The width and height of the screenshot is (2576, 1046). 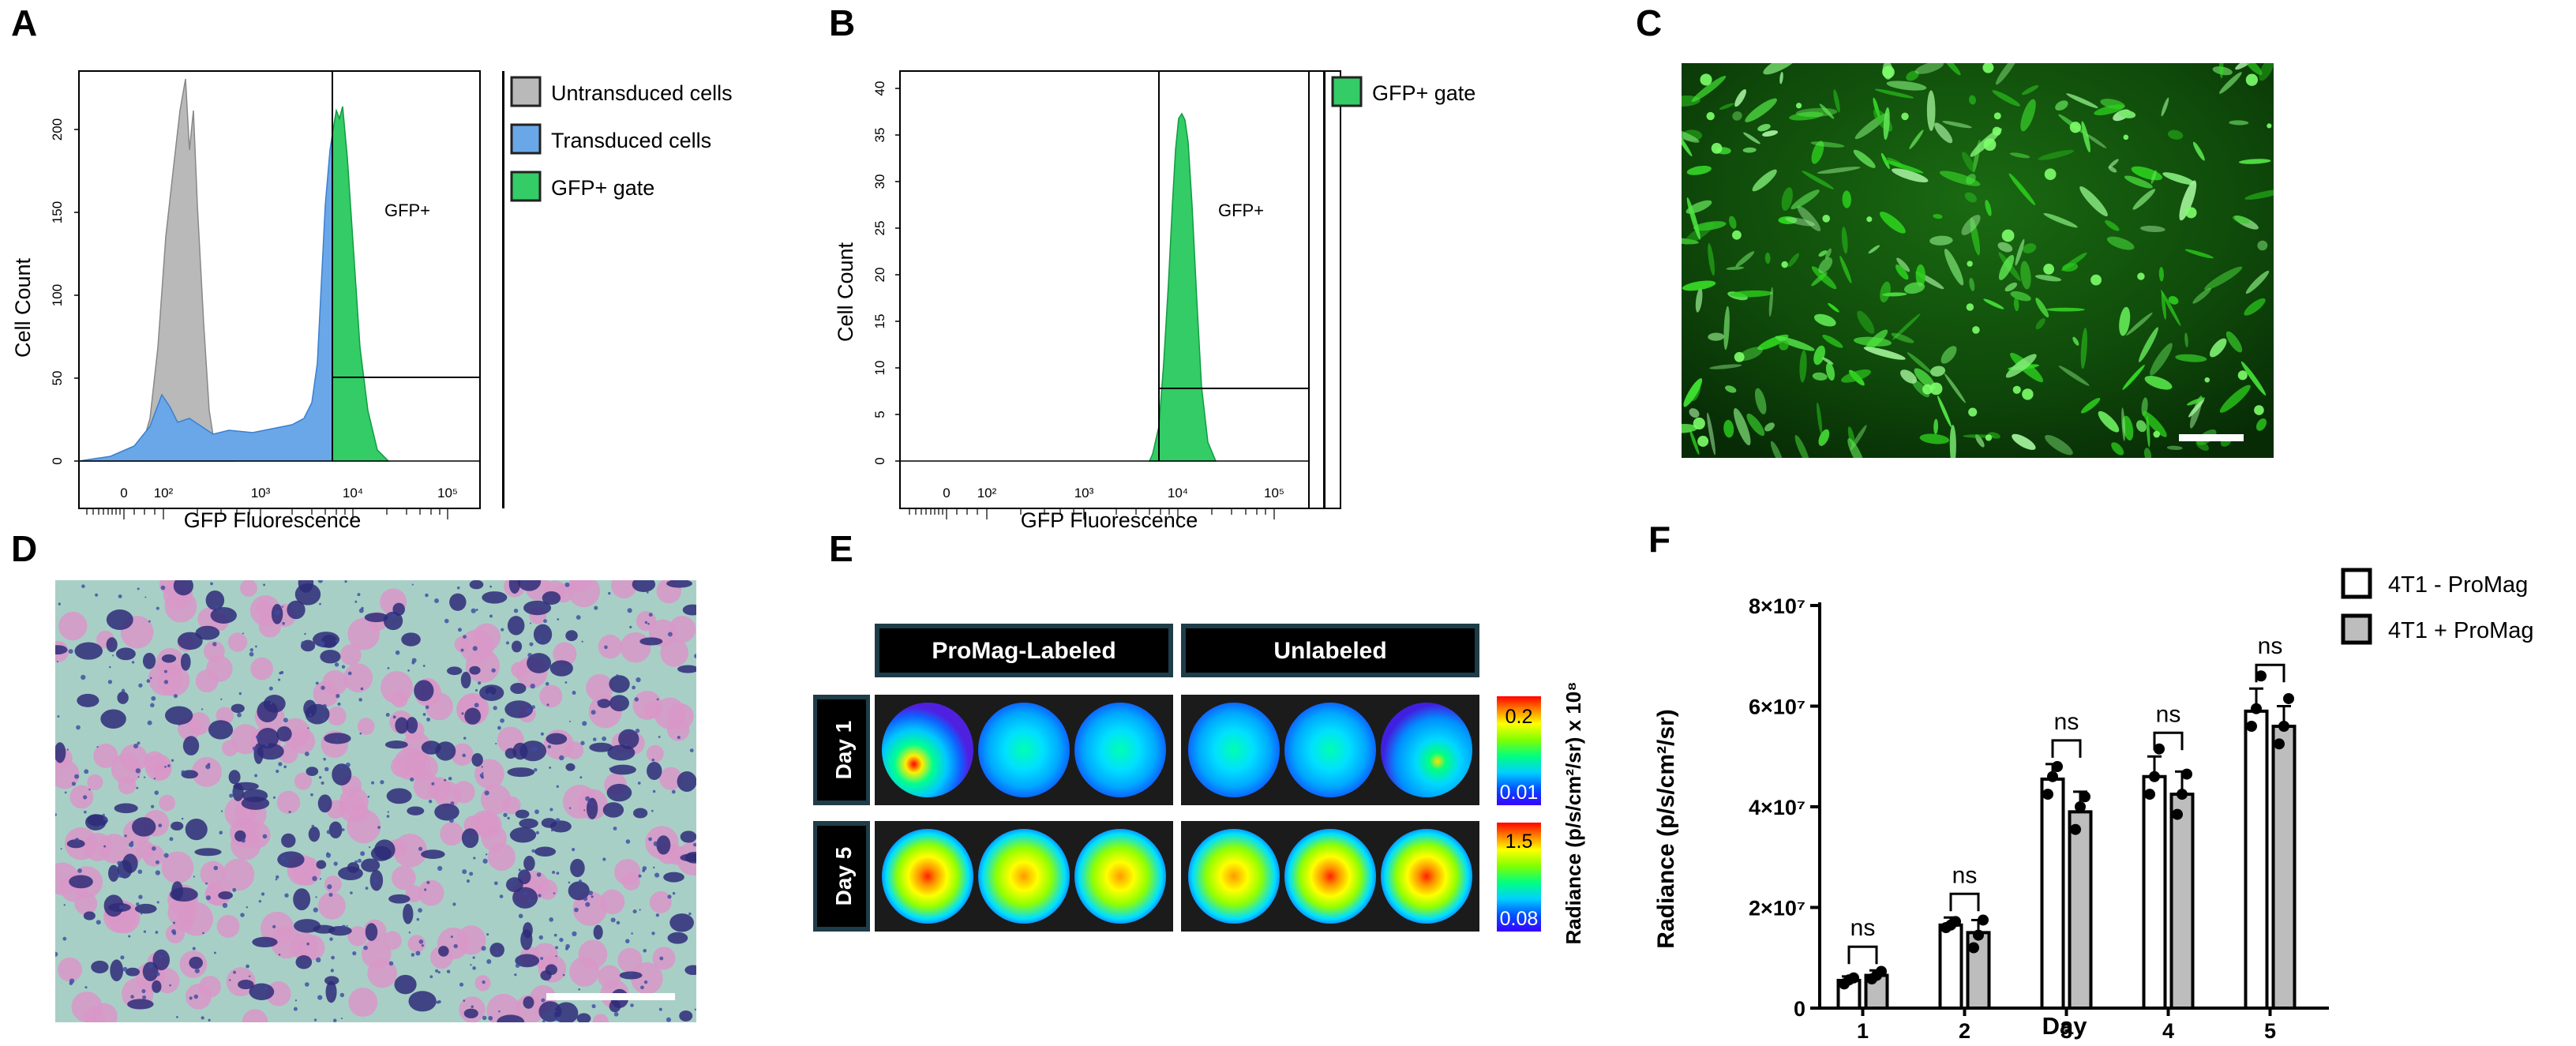 What do you see at coordinates (1777, 808) in the screenshot?
I see `panel-f-y-ticks: 0 2×10⁷ 4×10⁷ 6×10⁷ 8×10⁷` at bounding box center [1777, 808].